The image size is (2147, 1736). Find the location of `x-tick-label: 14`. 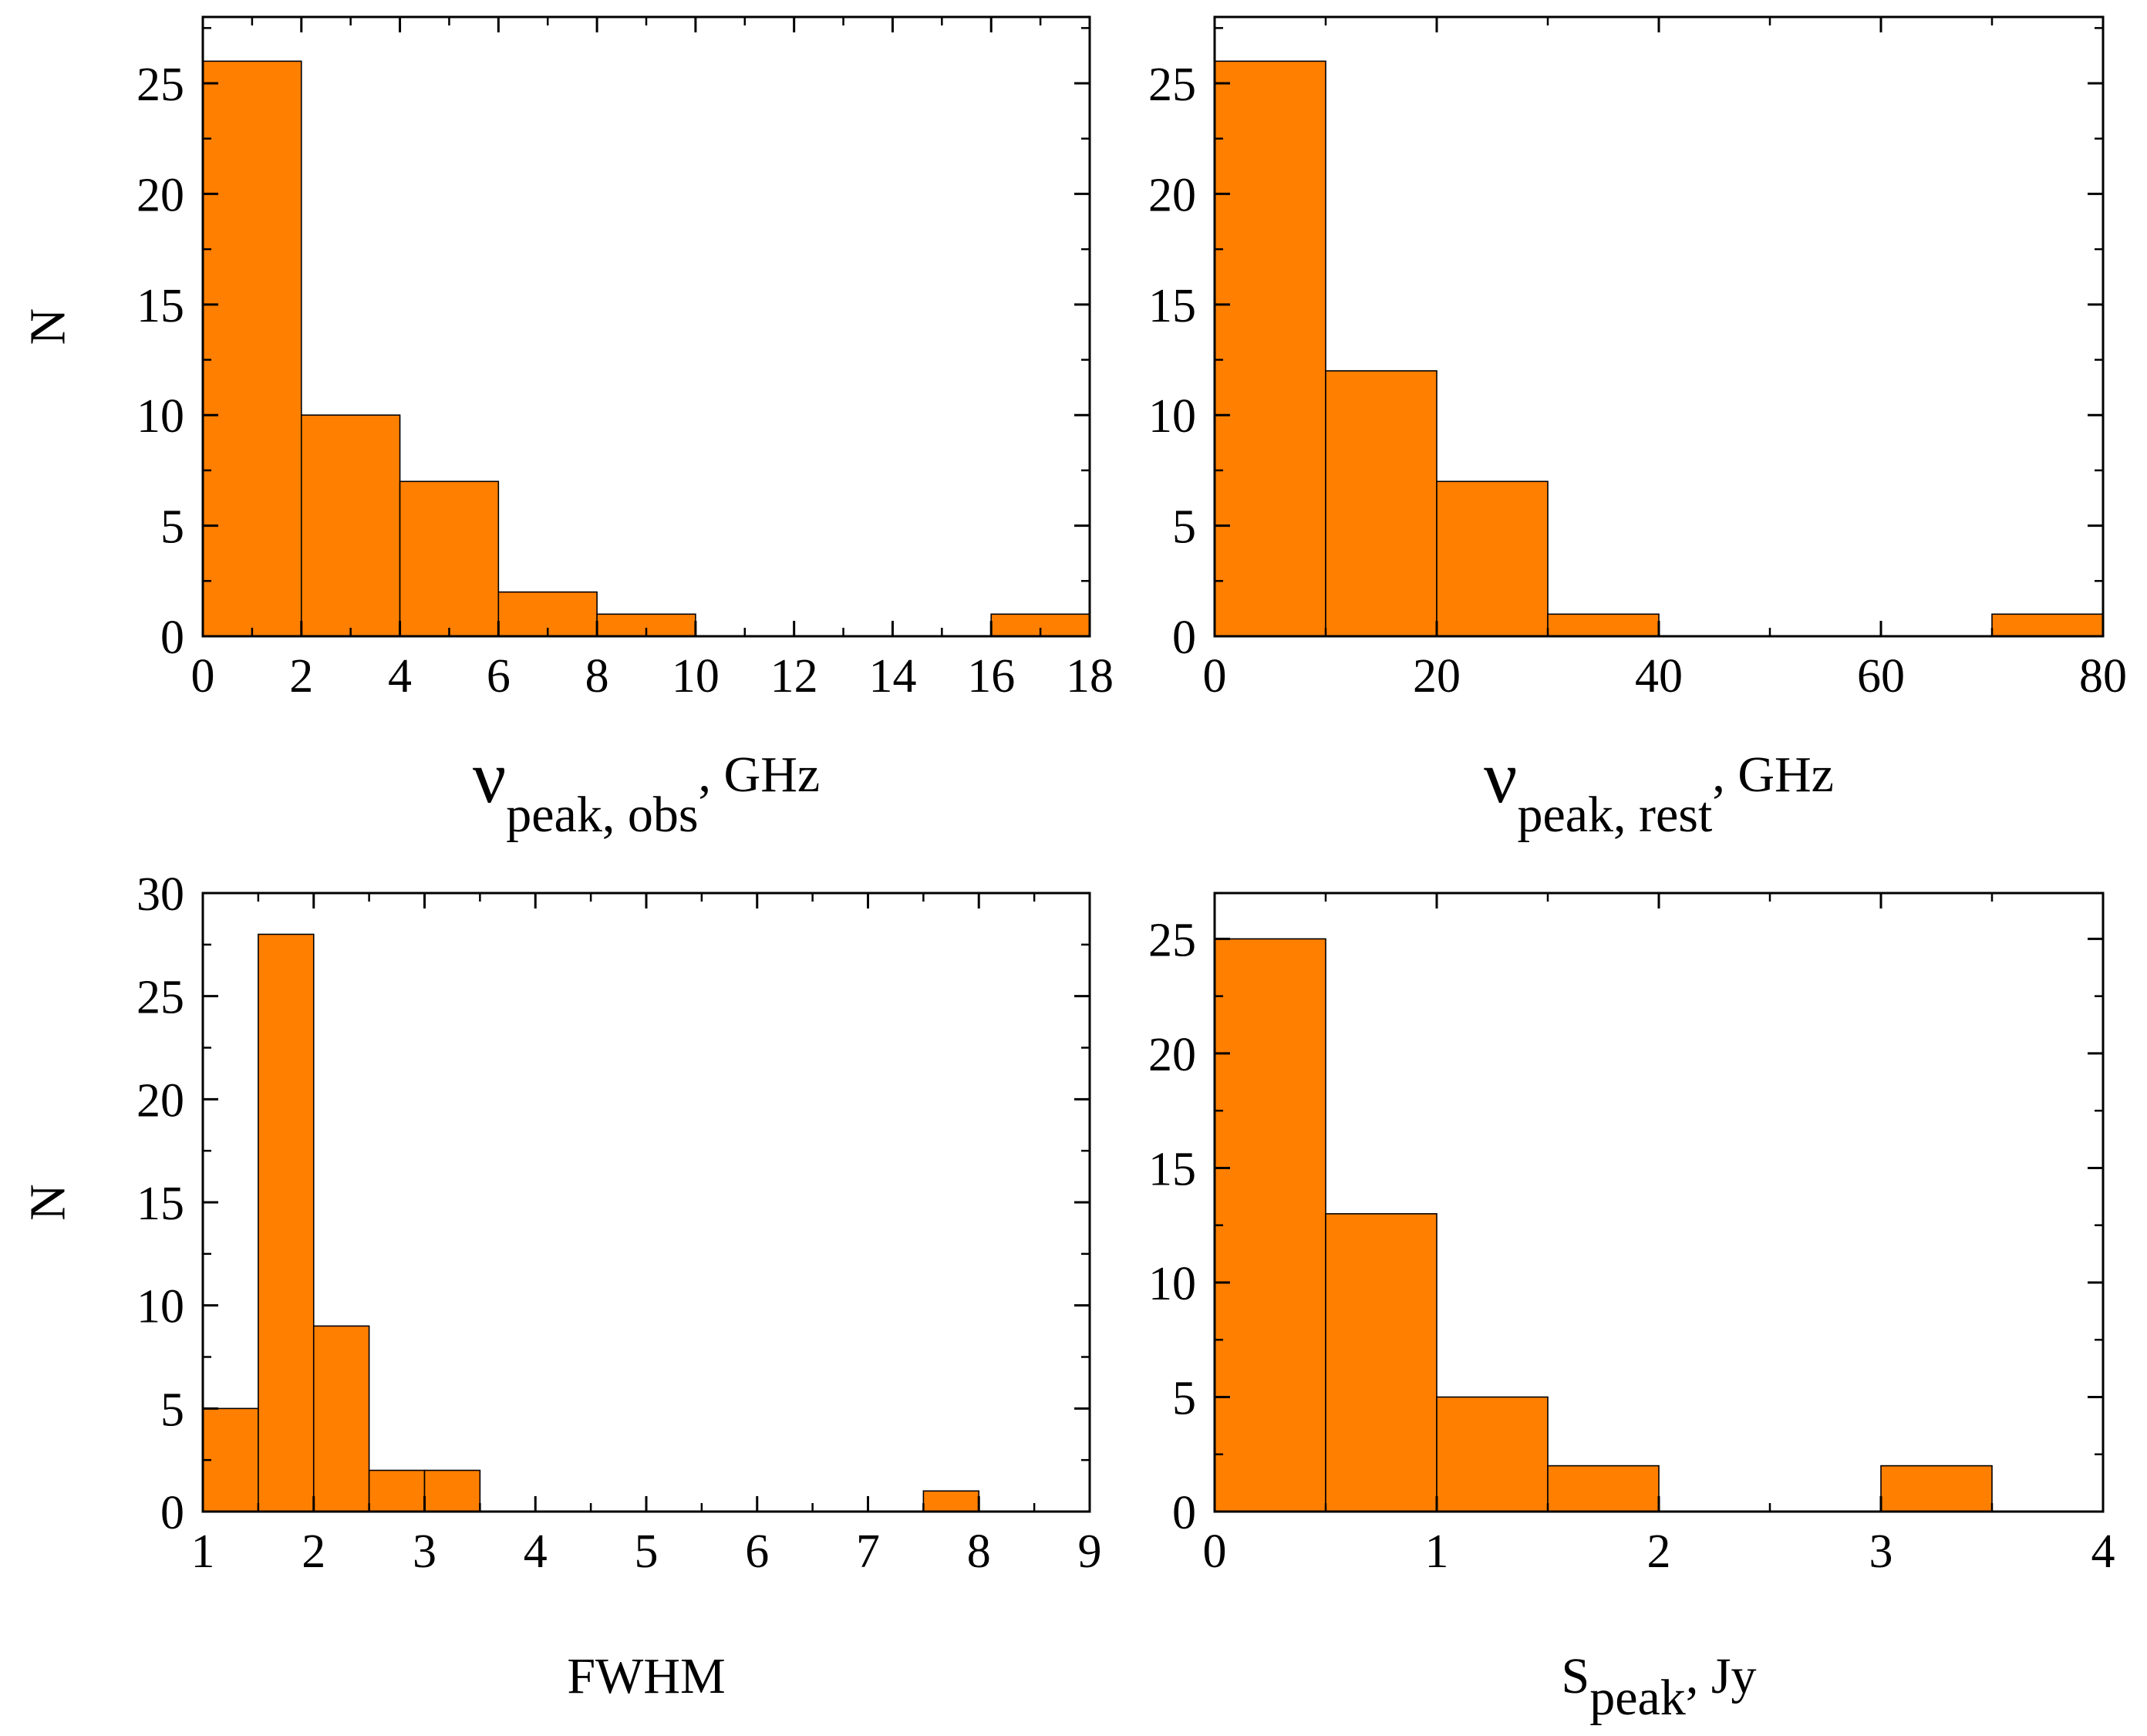

x-tick-label: 14 is located at coordinates (892, 676).